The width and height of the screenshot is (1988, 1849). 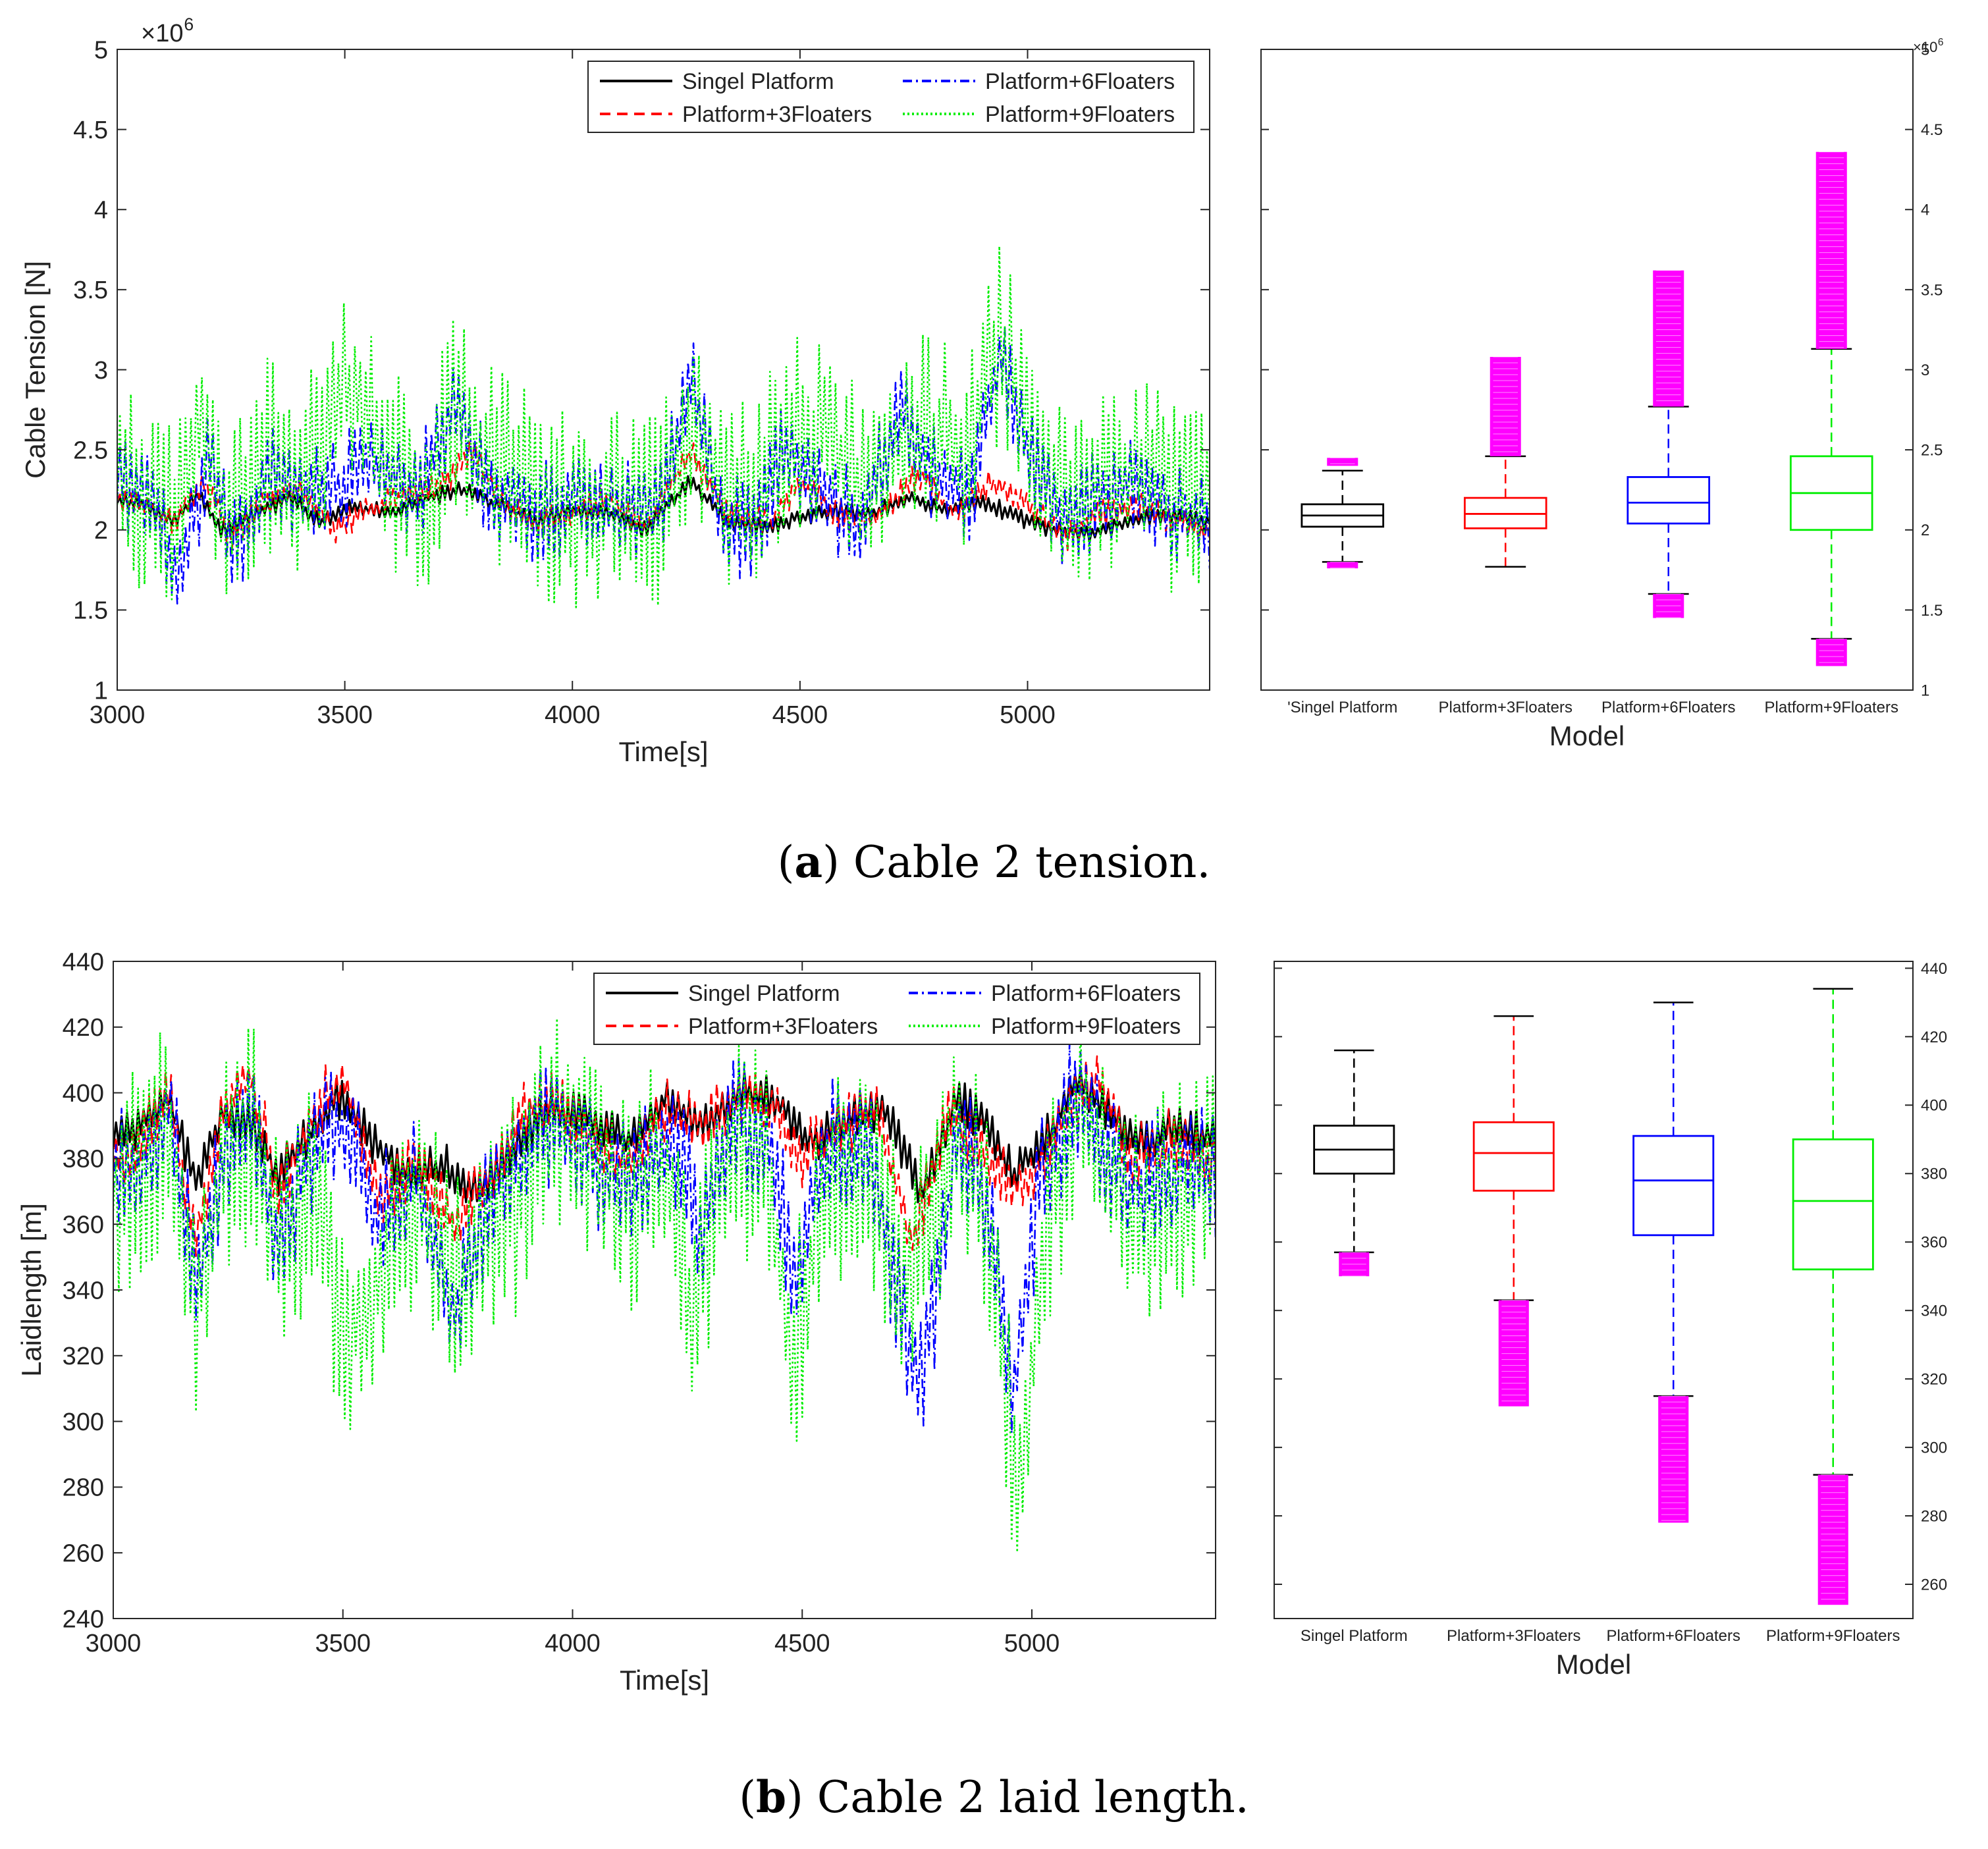 What do you see at coordinates (1934, 1311) in the screenshot?
I see `ytick-label: 340` at bounding box center [1934, 1311].